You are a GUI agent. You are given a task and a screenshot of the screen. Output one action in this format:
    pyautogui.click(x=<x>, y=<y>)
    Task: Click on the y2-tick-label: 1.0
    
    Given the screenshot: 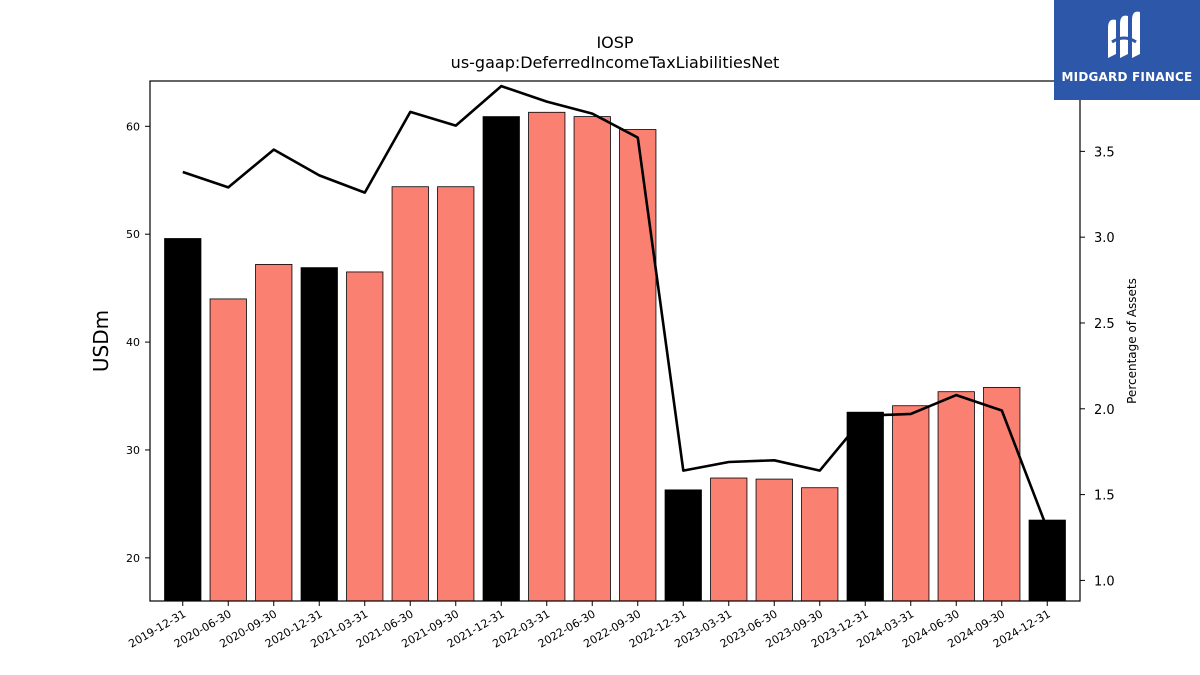 What is the action you would take?
    pyautogui.click(x=1104, y=581)
    